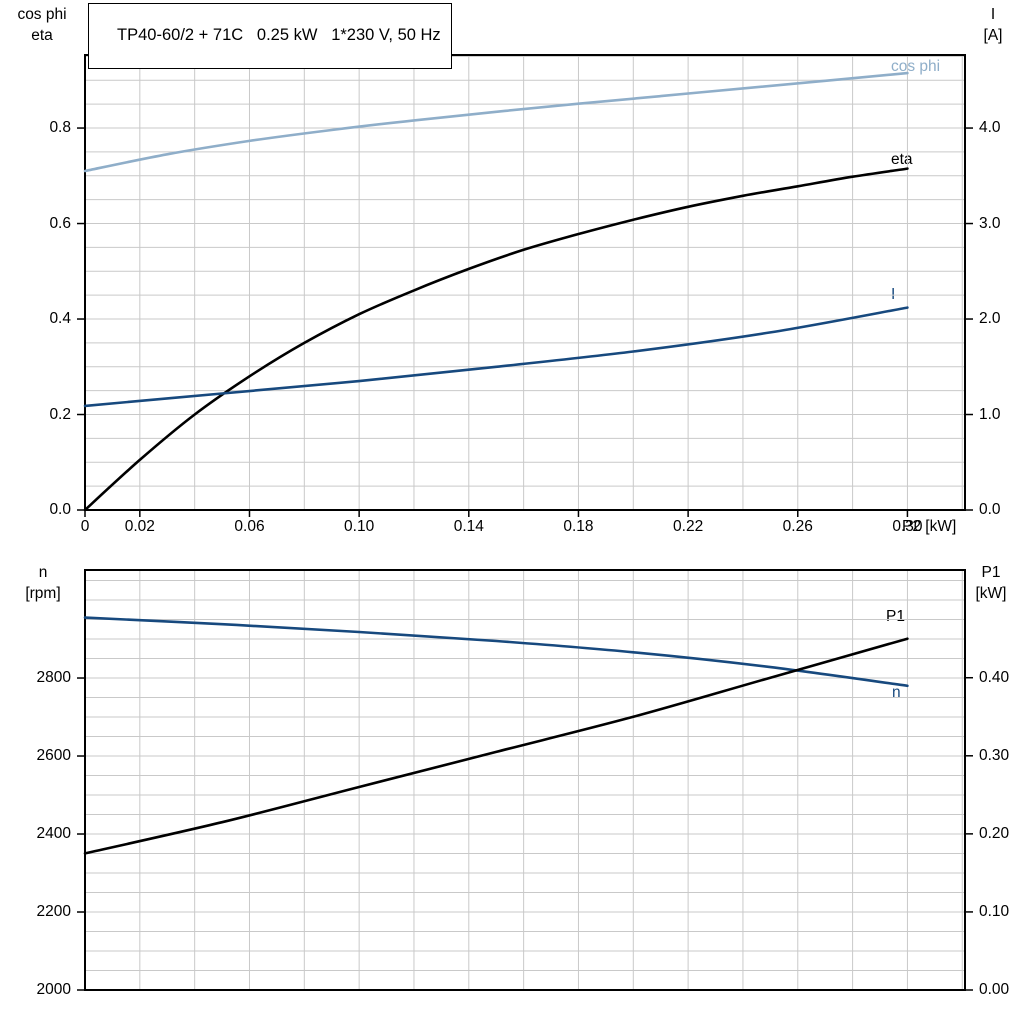 Image resolution: width=1024 pixels, height=1024 pixels. Describe the element at coordinates (496, 357) in the screenshot. I see `curve-i` at that location.